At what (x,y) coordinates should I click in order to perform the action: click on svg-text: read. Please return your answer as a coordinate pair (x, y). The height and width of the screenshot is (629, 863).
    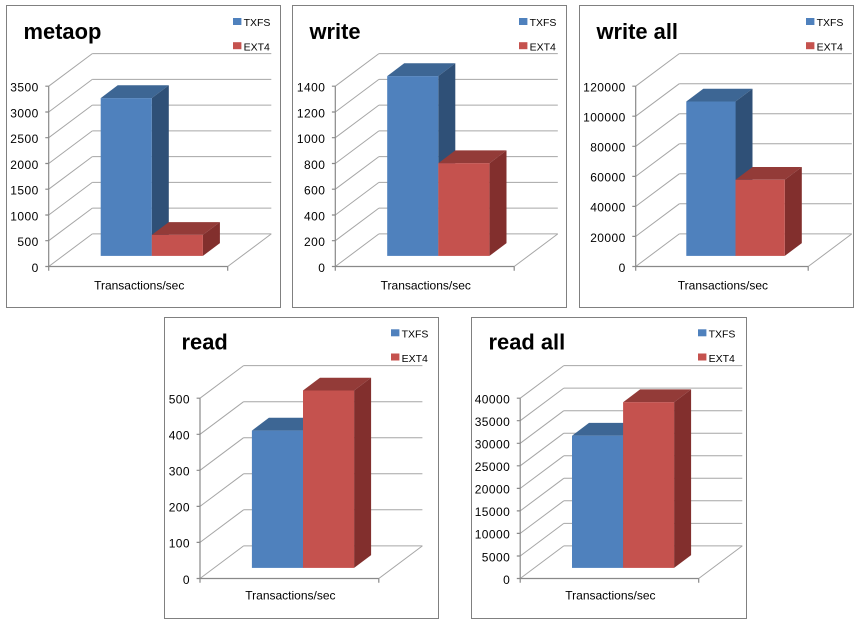
    Looking at the image, I should click on (205, 341).